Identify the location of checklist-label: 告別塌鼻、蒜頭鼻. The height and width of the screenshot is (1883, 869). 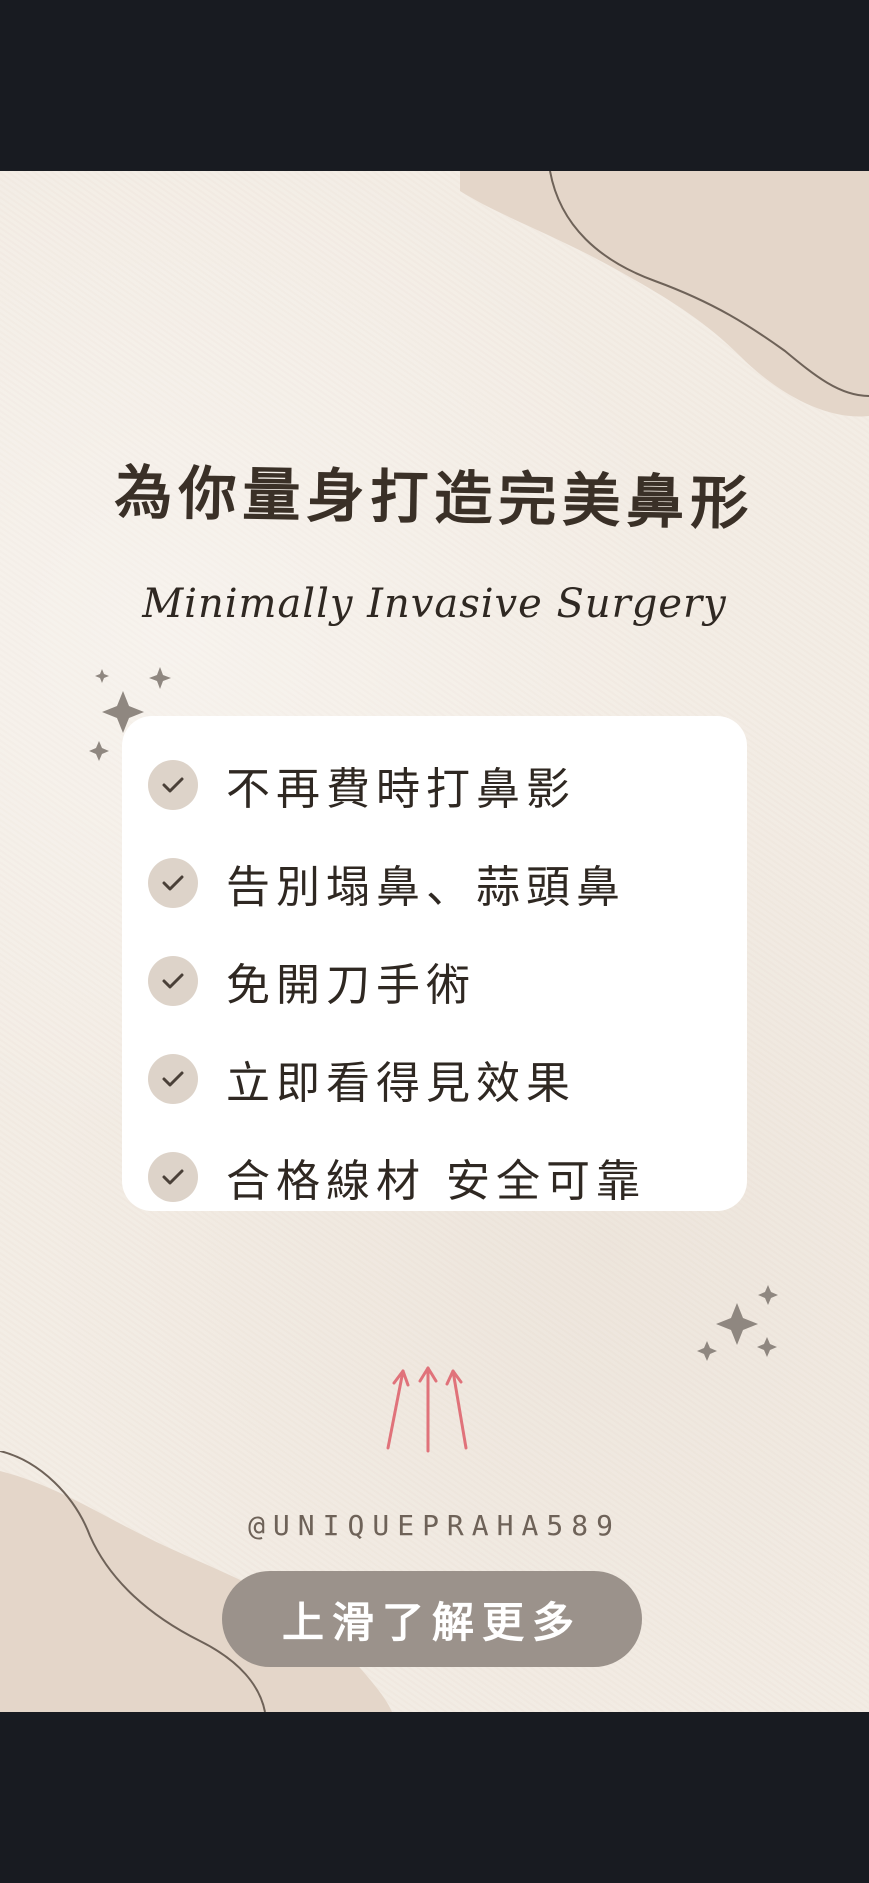
(426, 887).